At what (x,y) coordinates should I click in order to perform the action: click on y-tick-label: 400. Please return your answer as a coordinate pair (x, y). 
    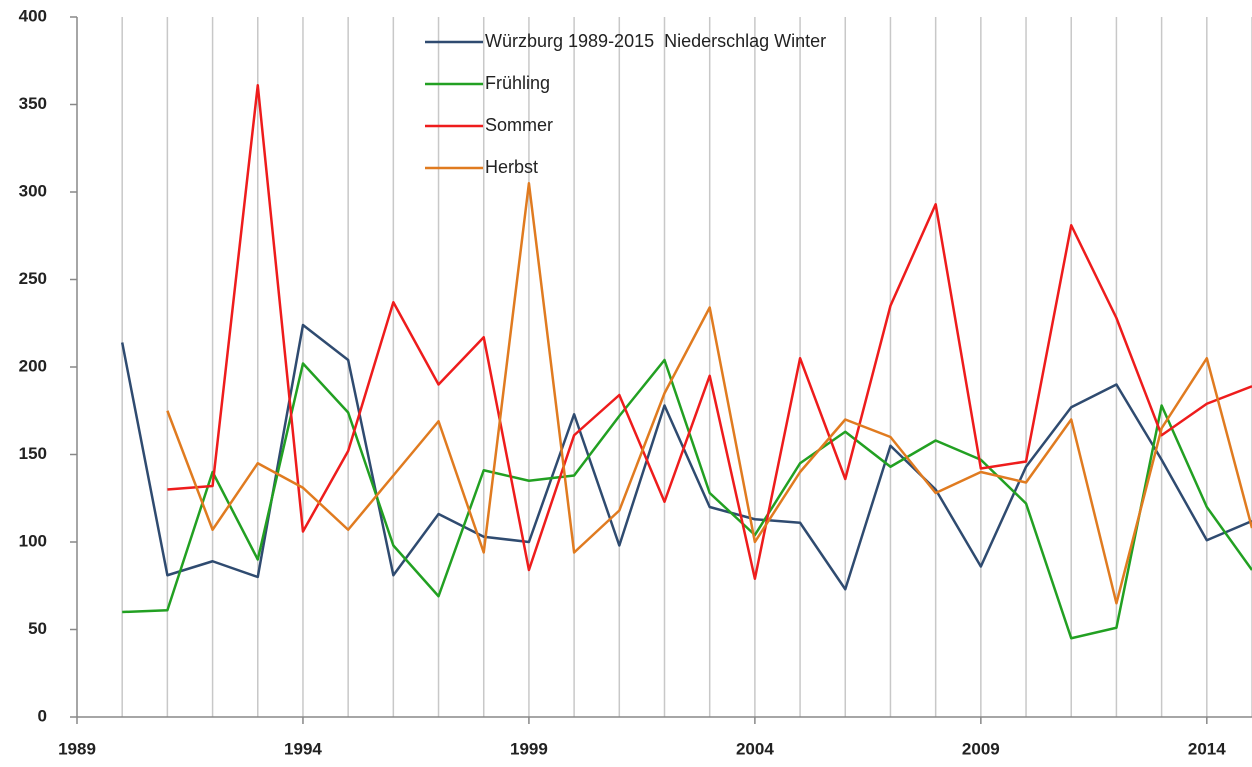
    Looking at the image, I should click on (33, 15).